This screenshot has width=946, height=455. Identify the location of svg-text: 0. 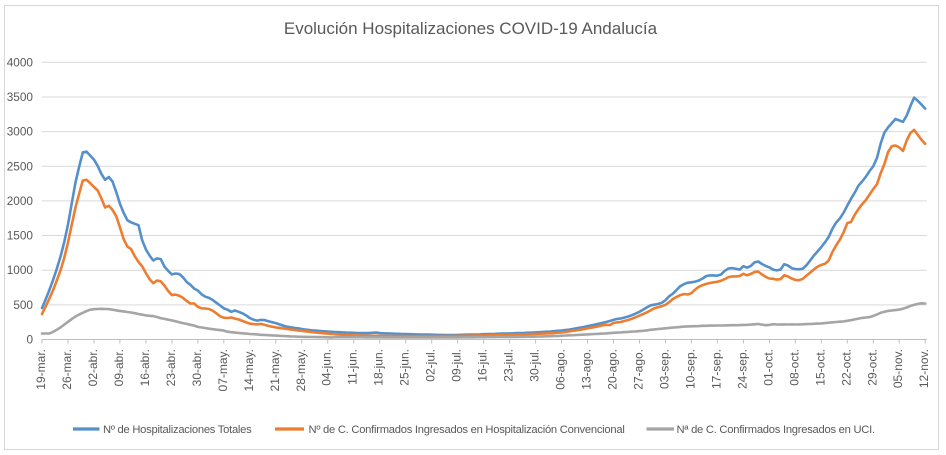
(29, 340).